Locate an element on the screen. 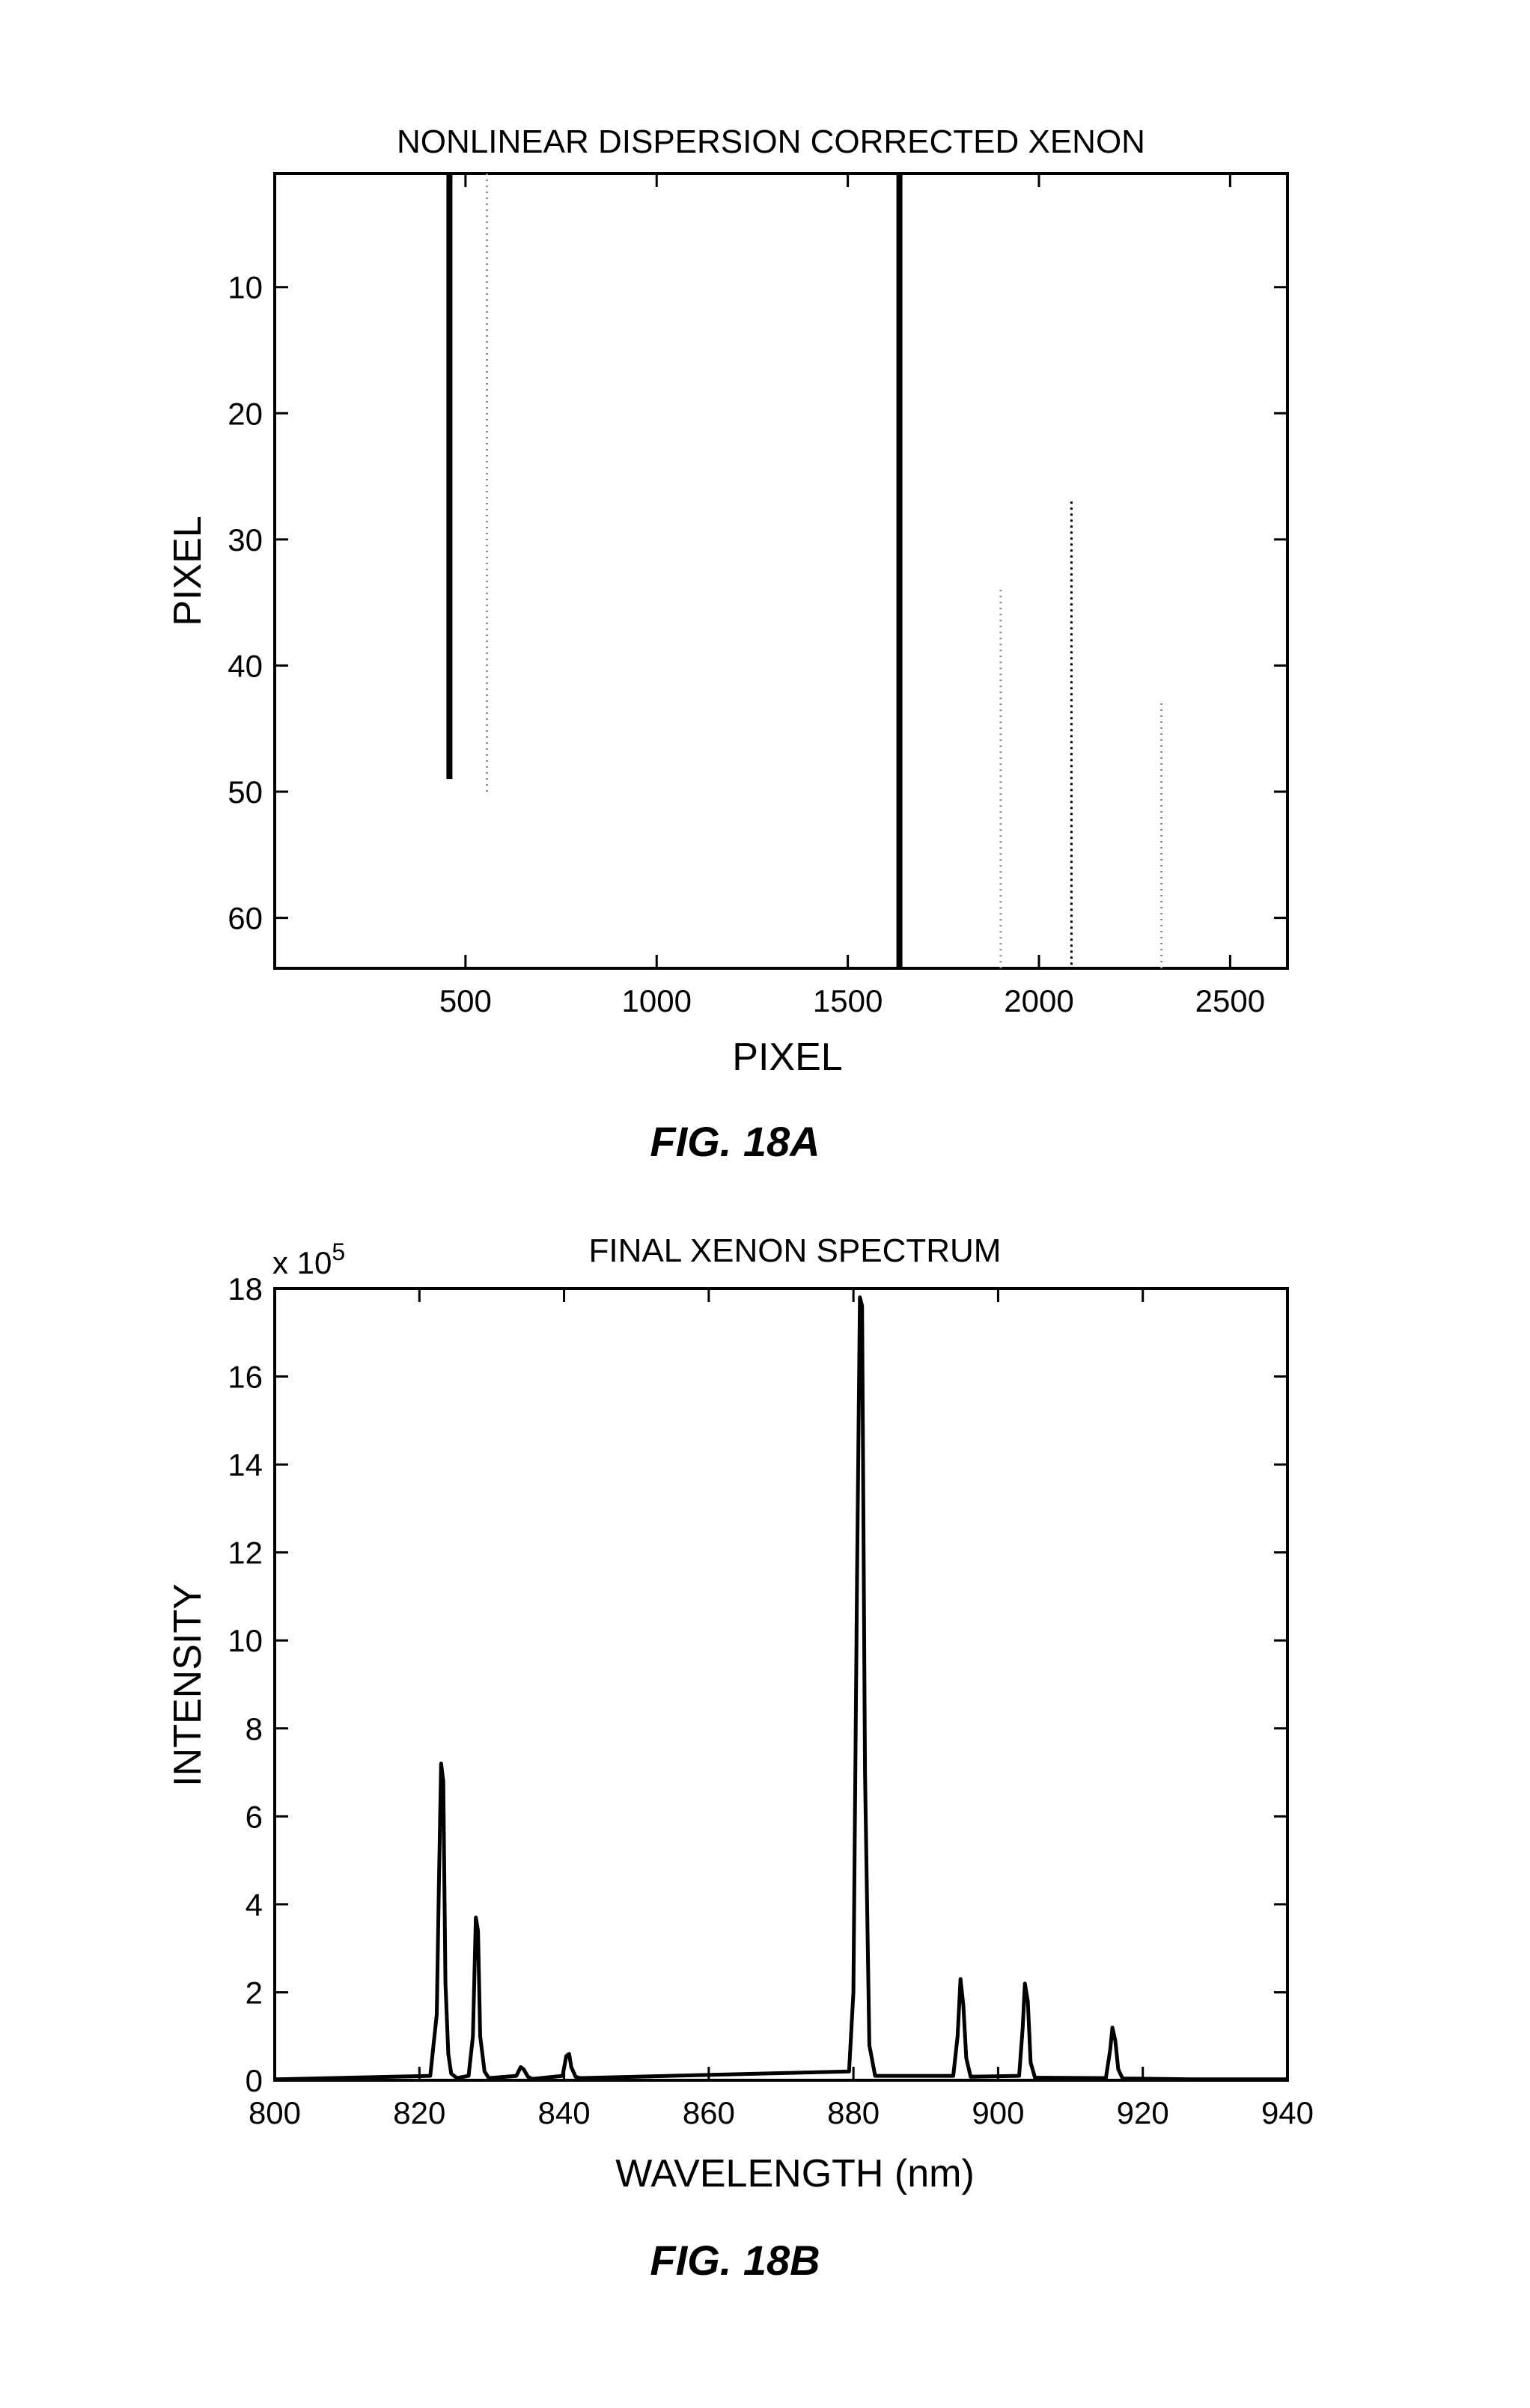 The height and width of the screenshot is (2408, 1530). chart-18a-x-tick-label: 2500 is located at coordinates (1230, 1000).